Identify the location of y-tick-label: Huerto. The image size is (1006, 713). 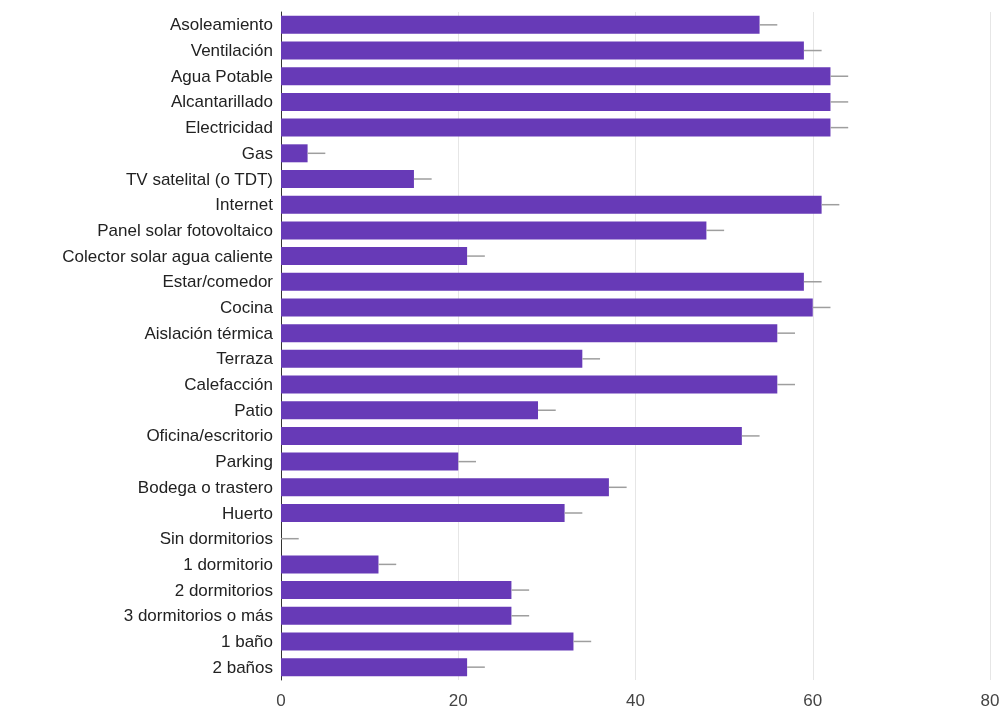
(247, 513).